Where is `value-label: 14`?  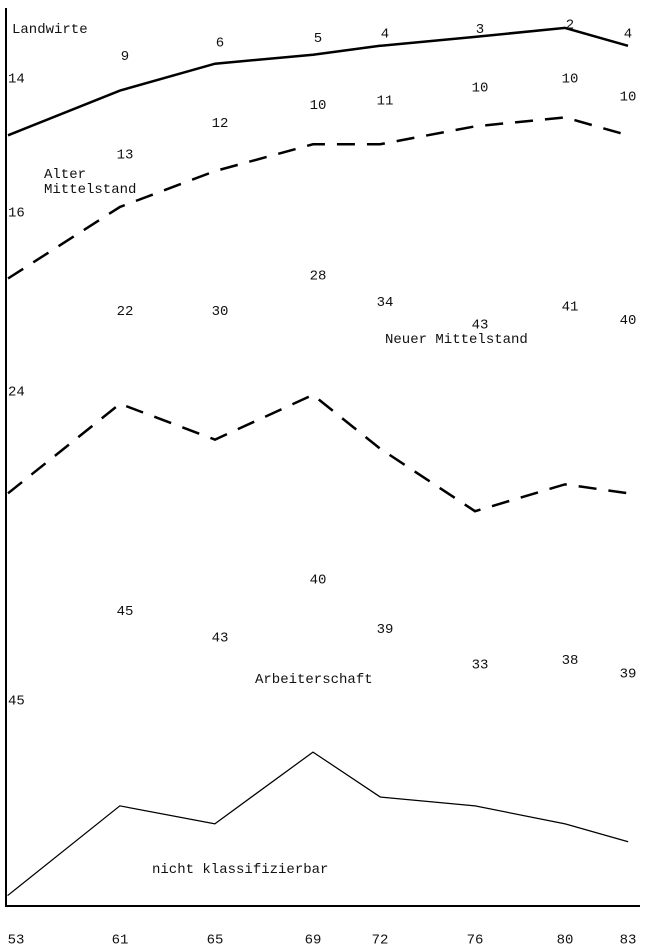
value-label: 14 is located at coordinates (16, 79).